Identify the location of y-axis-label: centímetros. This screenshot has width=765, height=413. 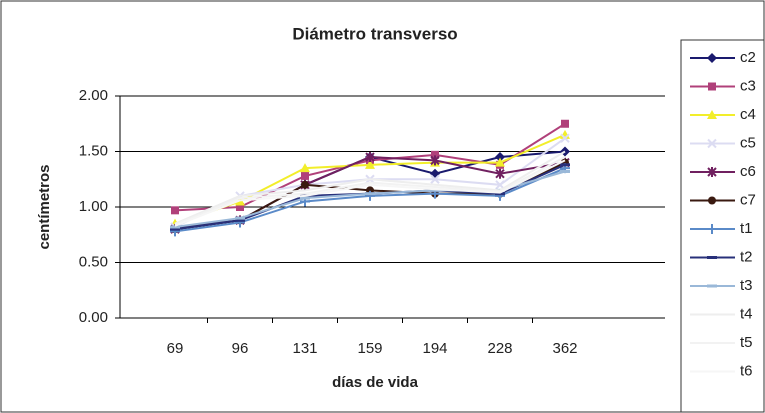
(44, 206).